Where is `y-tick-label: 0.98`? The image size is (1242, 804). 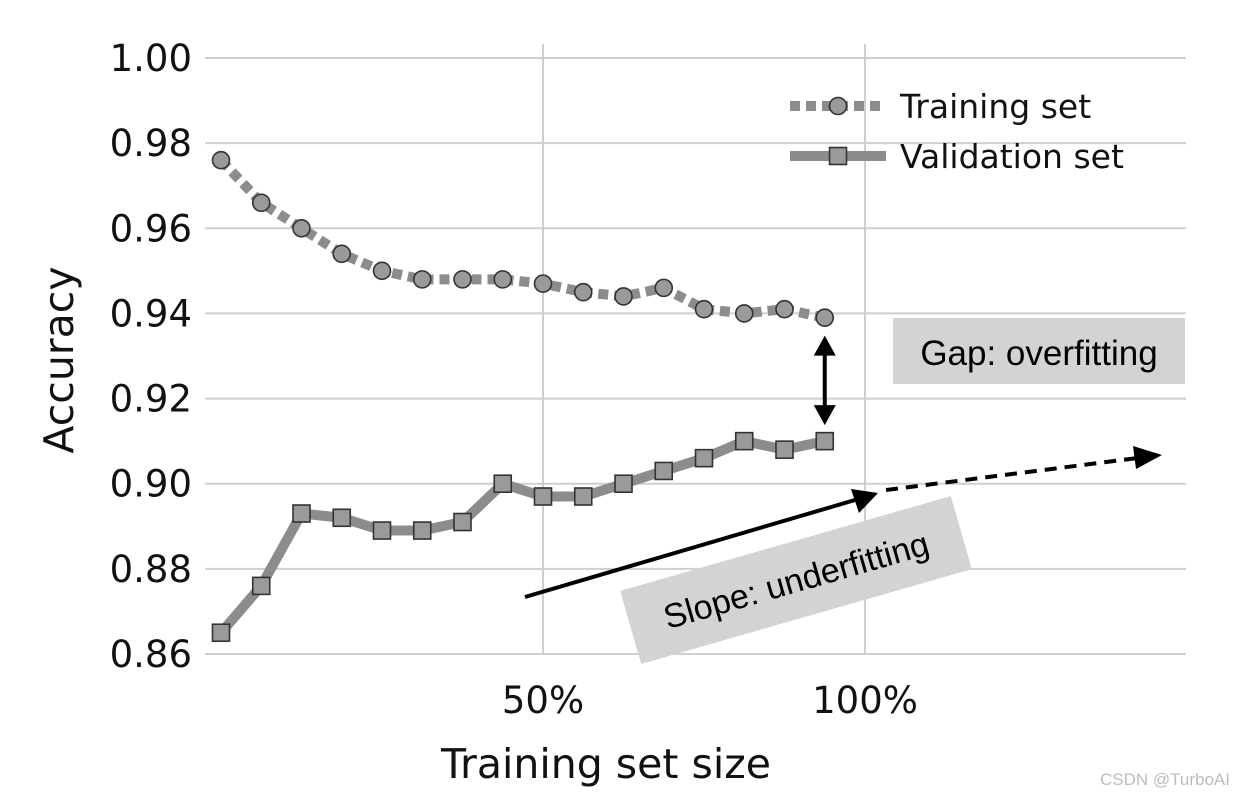
y-tick-label: 0.98 is located at coordinates (151, 143).